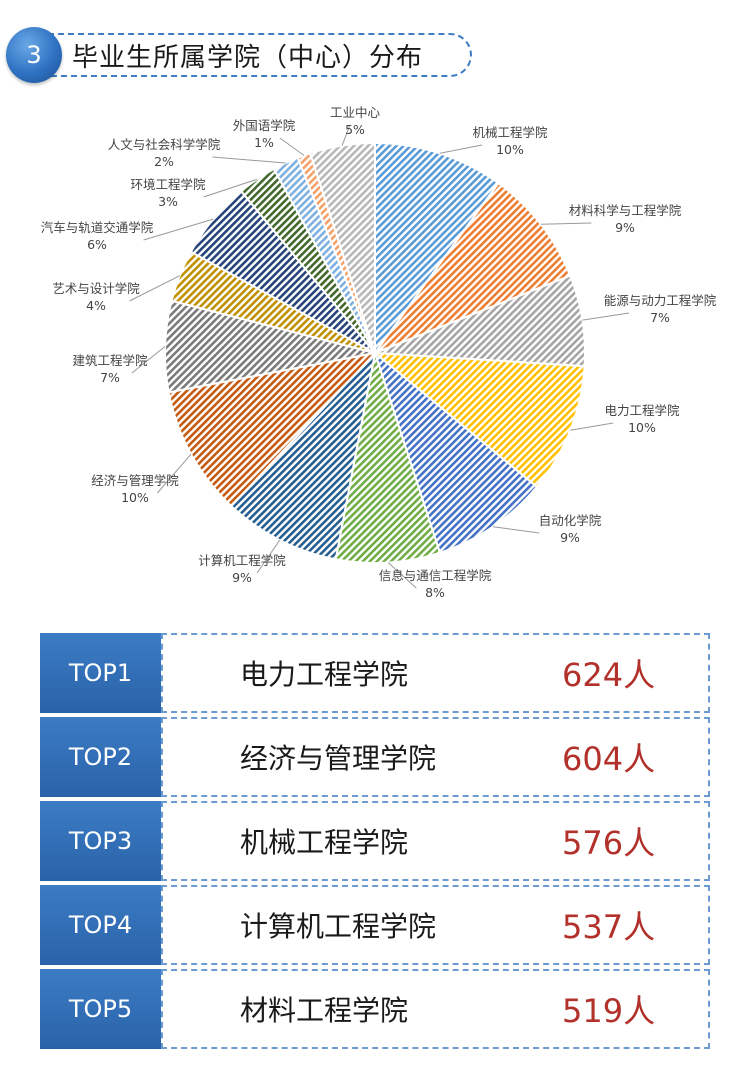 This screenshot has width=750, height=1084. I want to click on slice-label: 工业中心, so click(355, 112).